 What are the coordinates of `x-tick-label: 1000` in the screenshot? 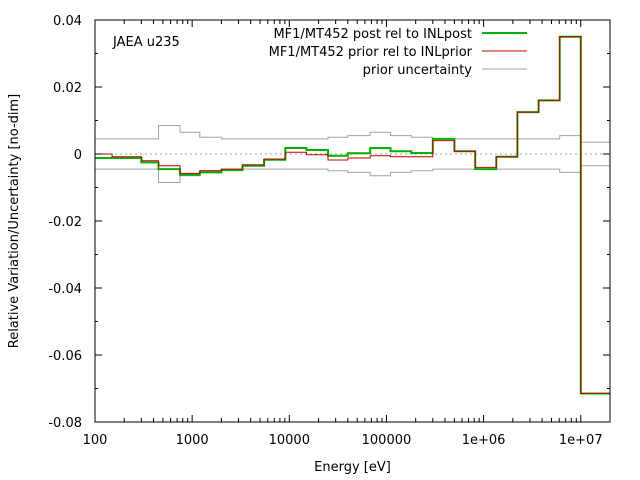 It's located at (192, 440).